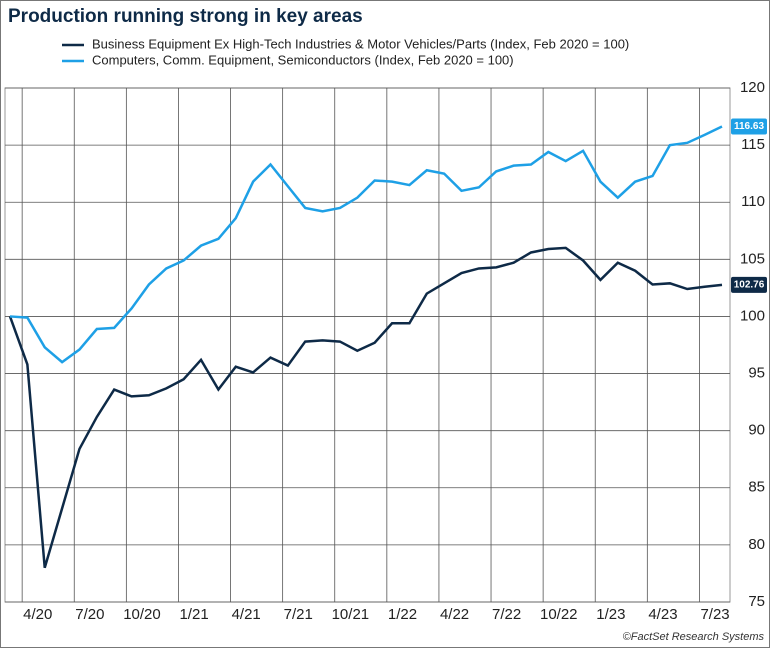  Describe the element at coordinates (89, 614) in the screenshot. I see `x-tick-label: 7/20` at that location.